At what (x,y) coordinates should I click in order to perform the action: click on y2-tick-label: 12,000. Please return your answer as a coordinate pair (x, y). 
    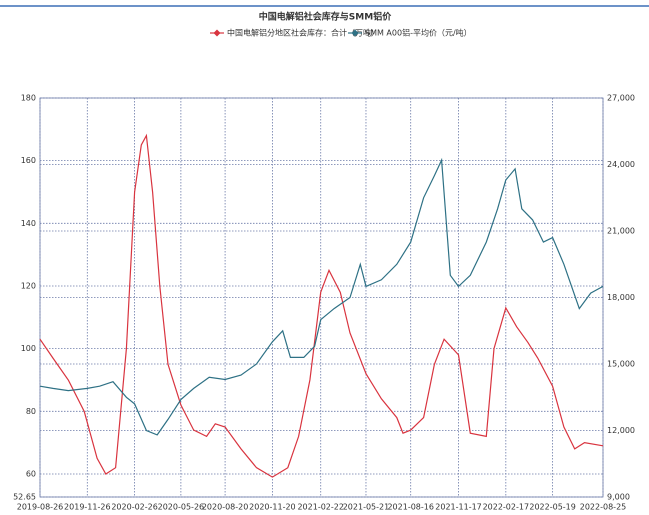
    Looking at the image, I should click on (621, 430).